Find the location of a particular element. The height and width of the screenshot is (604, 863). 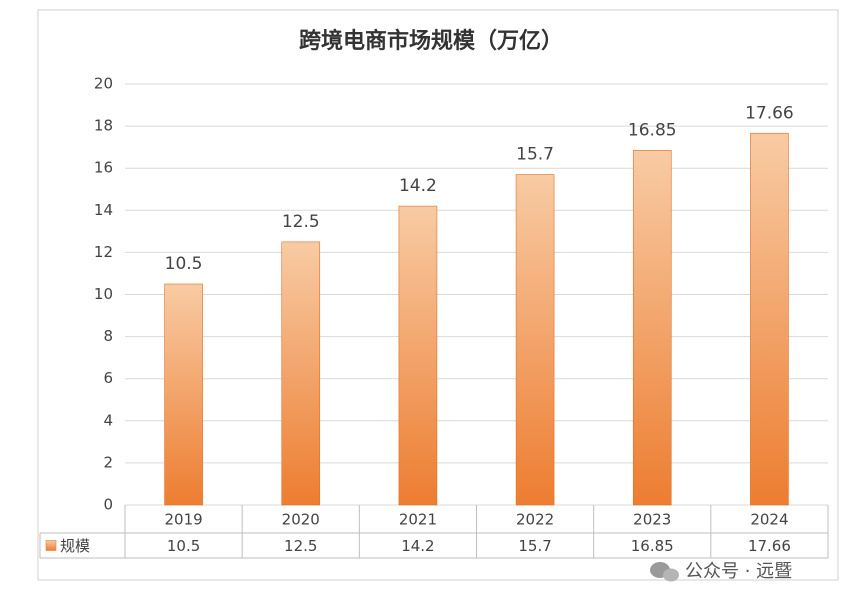

data-label: 12.5 is located at coordinates (301, 222).